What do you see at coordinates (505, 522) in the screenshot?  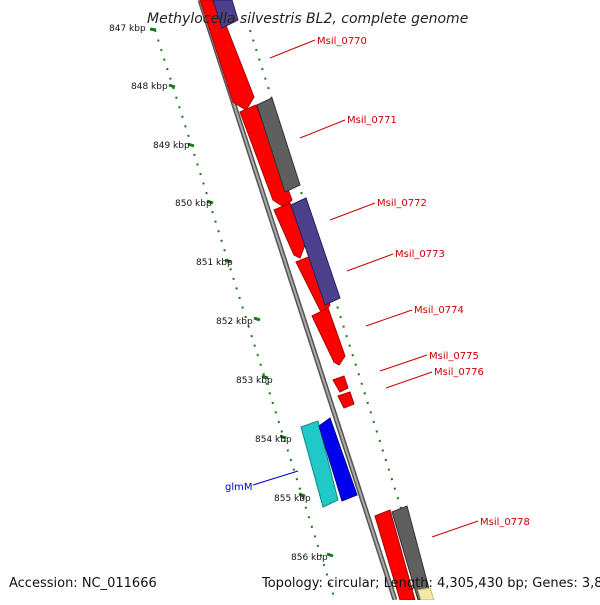 I see `gene-label: Msil_0778` at bounding box center [505, 522].